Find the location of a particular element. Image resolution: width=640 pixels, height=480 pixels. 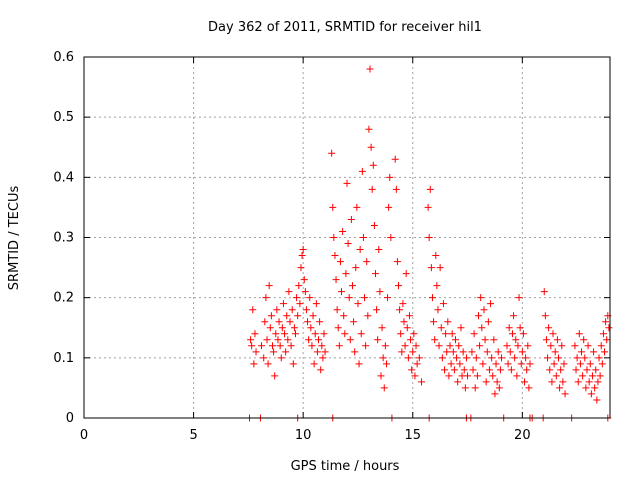

y-tick-label: 0.6 is located at coordinates (63, 57).